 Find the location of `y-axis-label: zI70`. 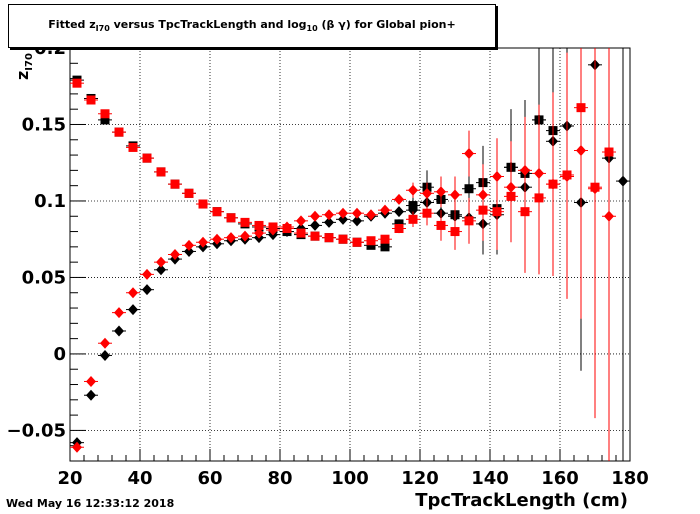

y-axis-label: zI70 is located at coordinates (24, 66).